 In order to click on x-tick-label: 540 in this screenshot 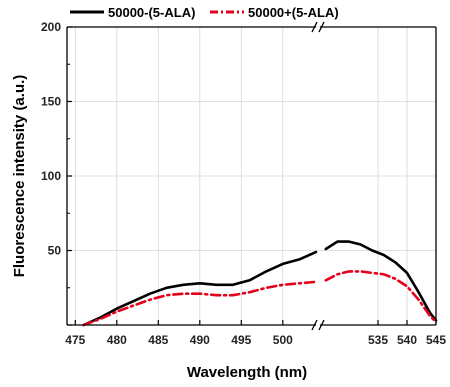, I will do `click(407, 340)`.